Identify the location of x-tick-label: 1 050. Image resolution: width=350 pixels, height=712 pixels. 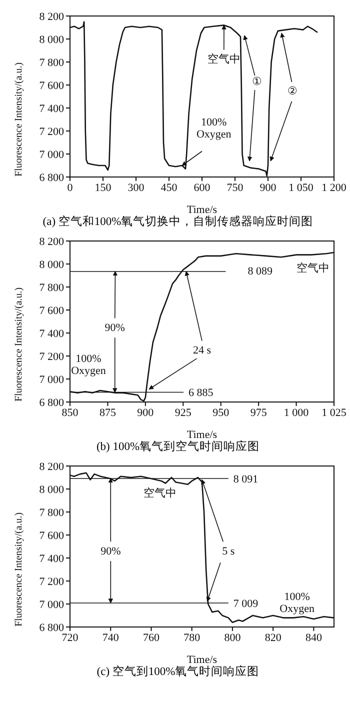
(301, 188).